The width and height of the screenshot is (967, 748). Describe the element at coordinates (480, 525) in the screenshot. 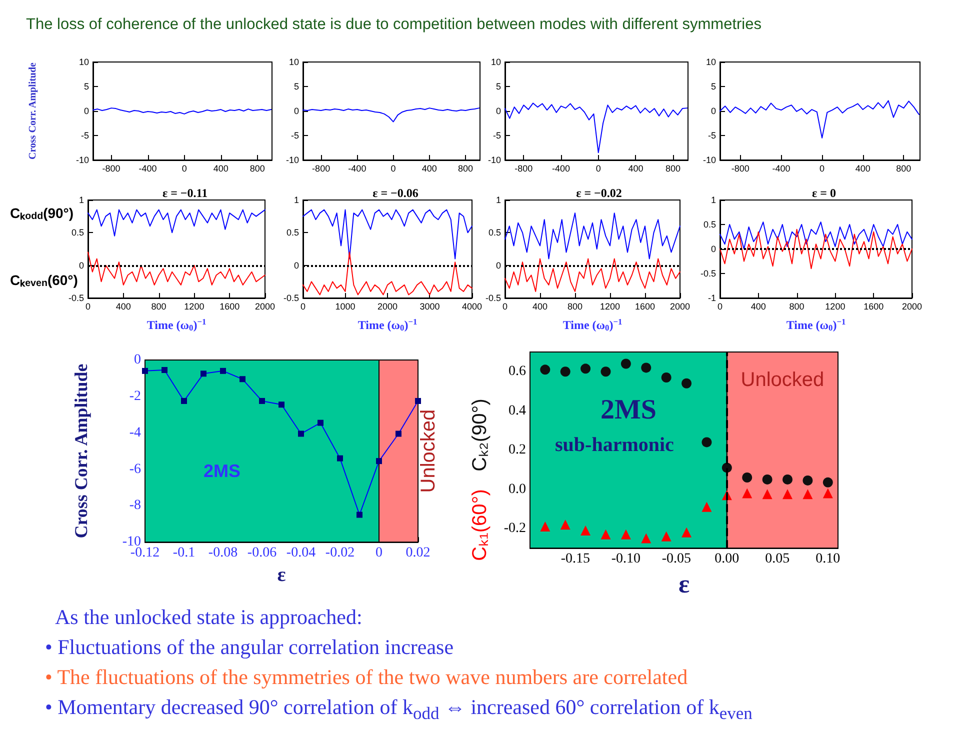

I see `text: Cₖ₁(60°)` at that location.